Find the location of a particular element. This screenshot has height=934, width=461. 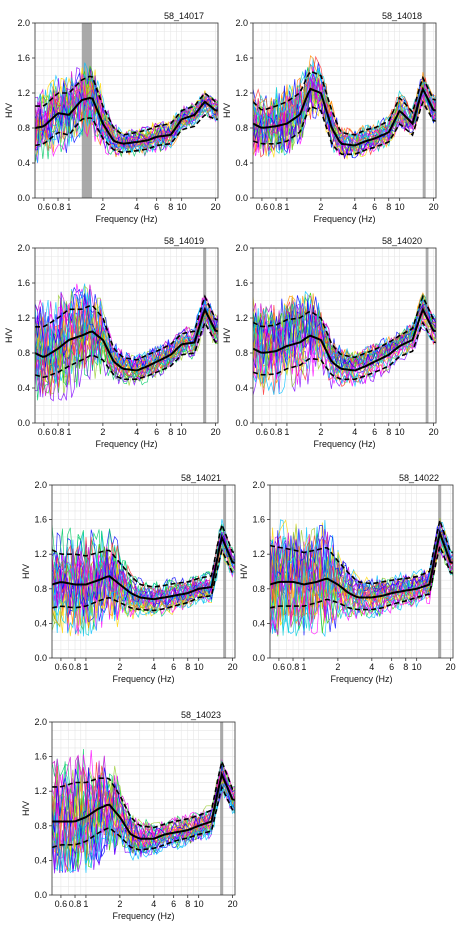

y-tick-label: 0.0 is located at coordinates (241, 423).